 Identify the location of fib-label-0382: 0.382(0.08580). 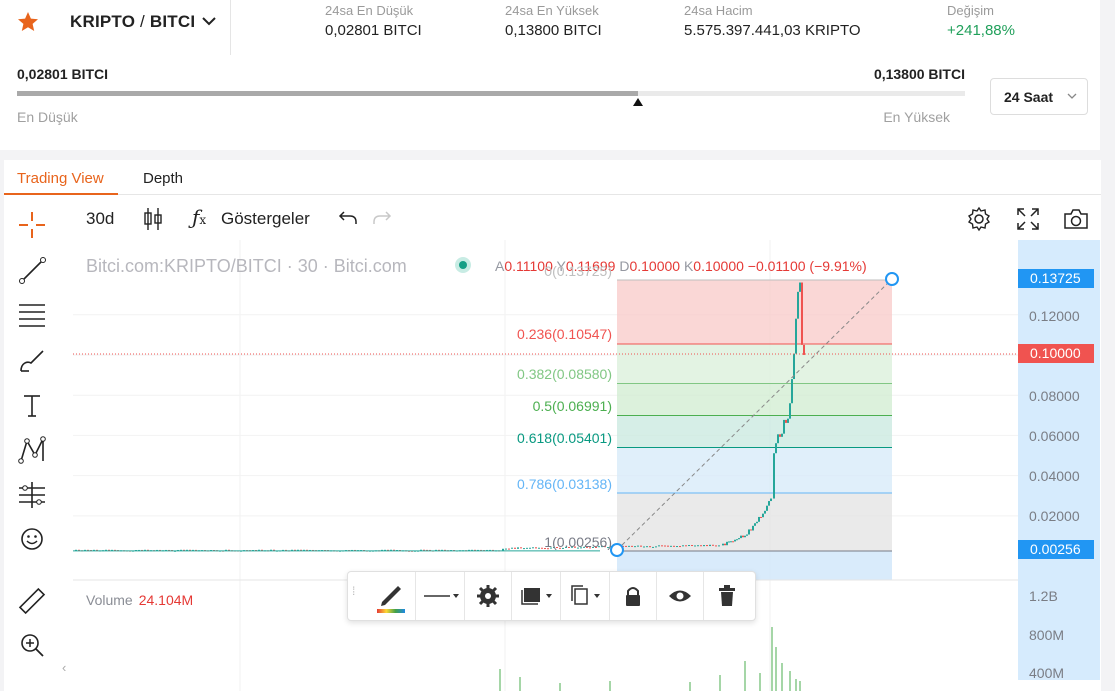
(564, 374).